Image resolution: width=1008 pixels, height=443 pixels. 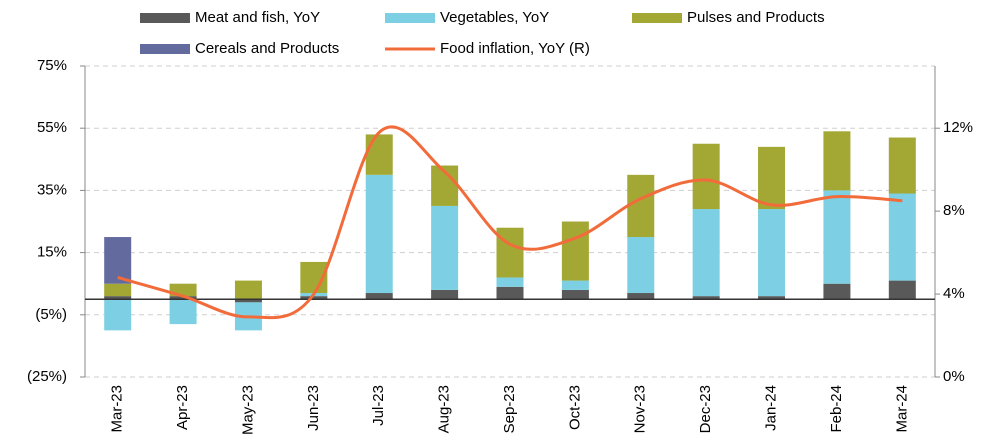 I want to click on y2-tick-label: 4%, so click(x=954, y=293).